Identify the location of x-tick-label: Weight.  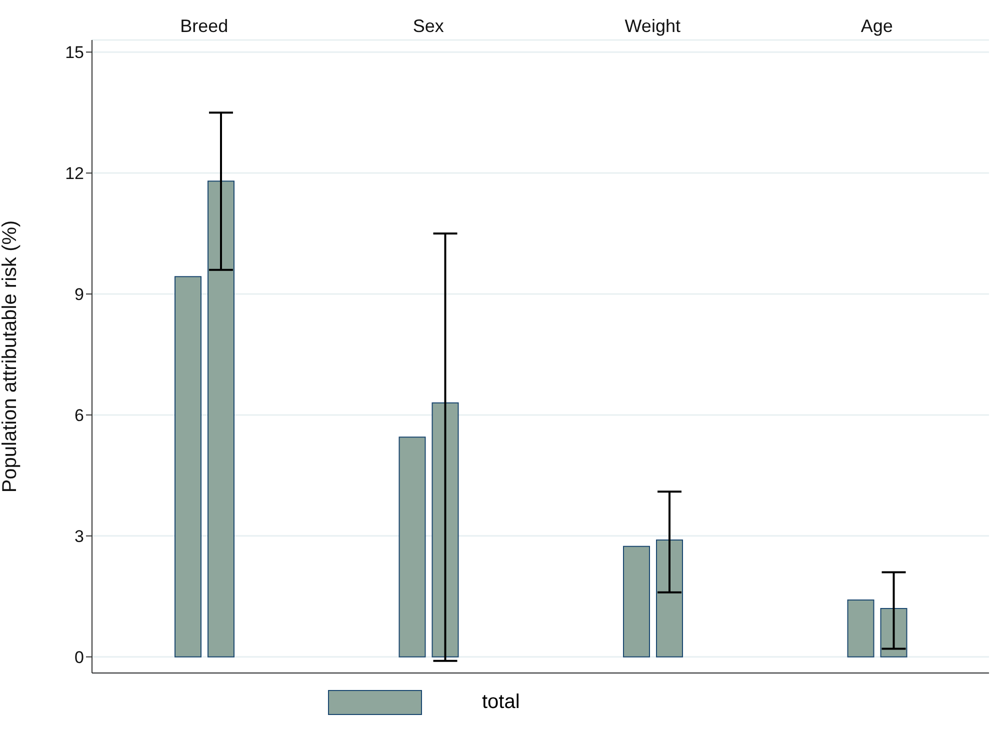
(652, 26).